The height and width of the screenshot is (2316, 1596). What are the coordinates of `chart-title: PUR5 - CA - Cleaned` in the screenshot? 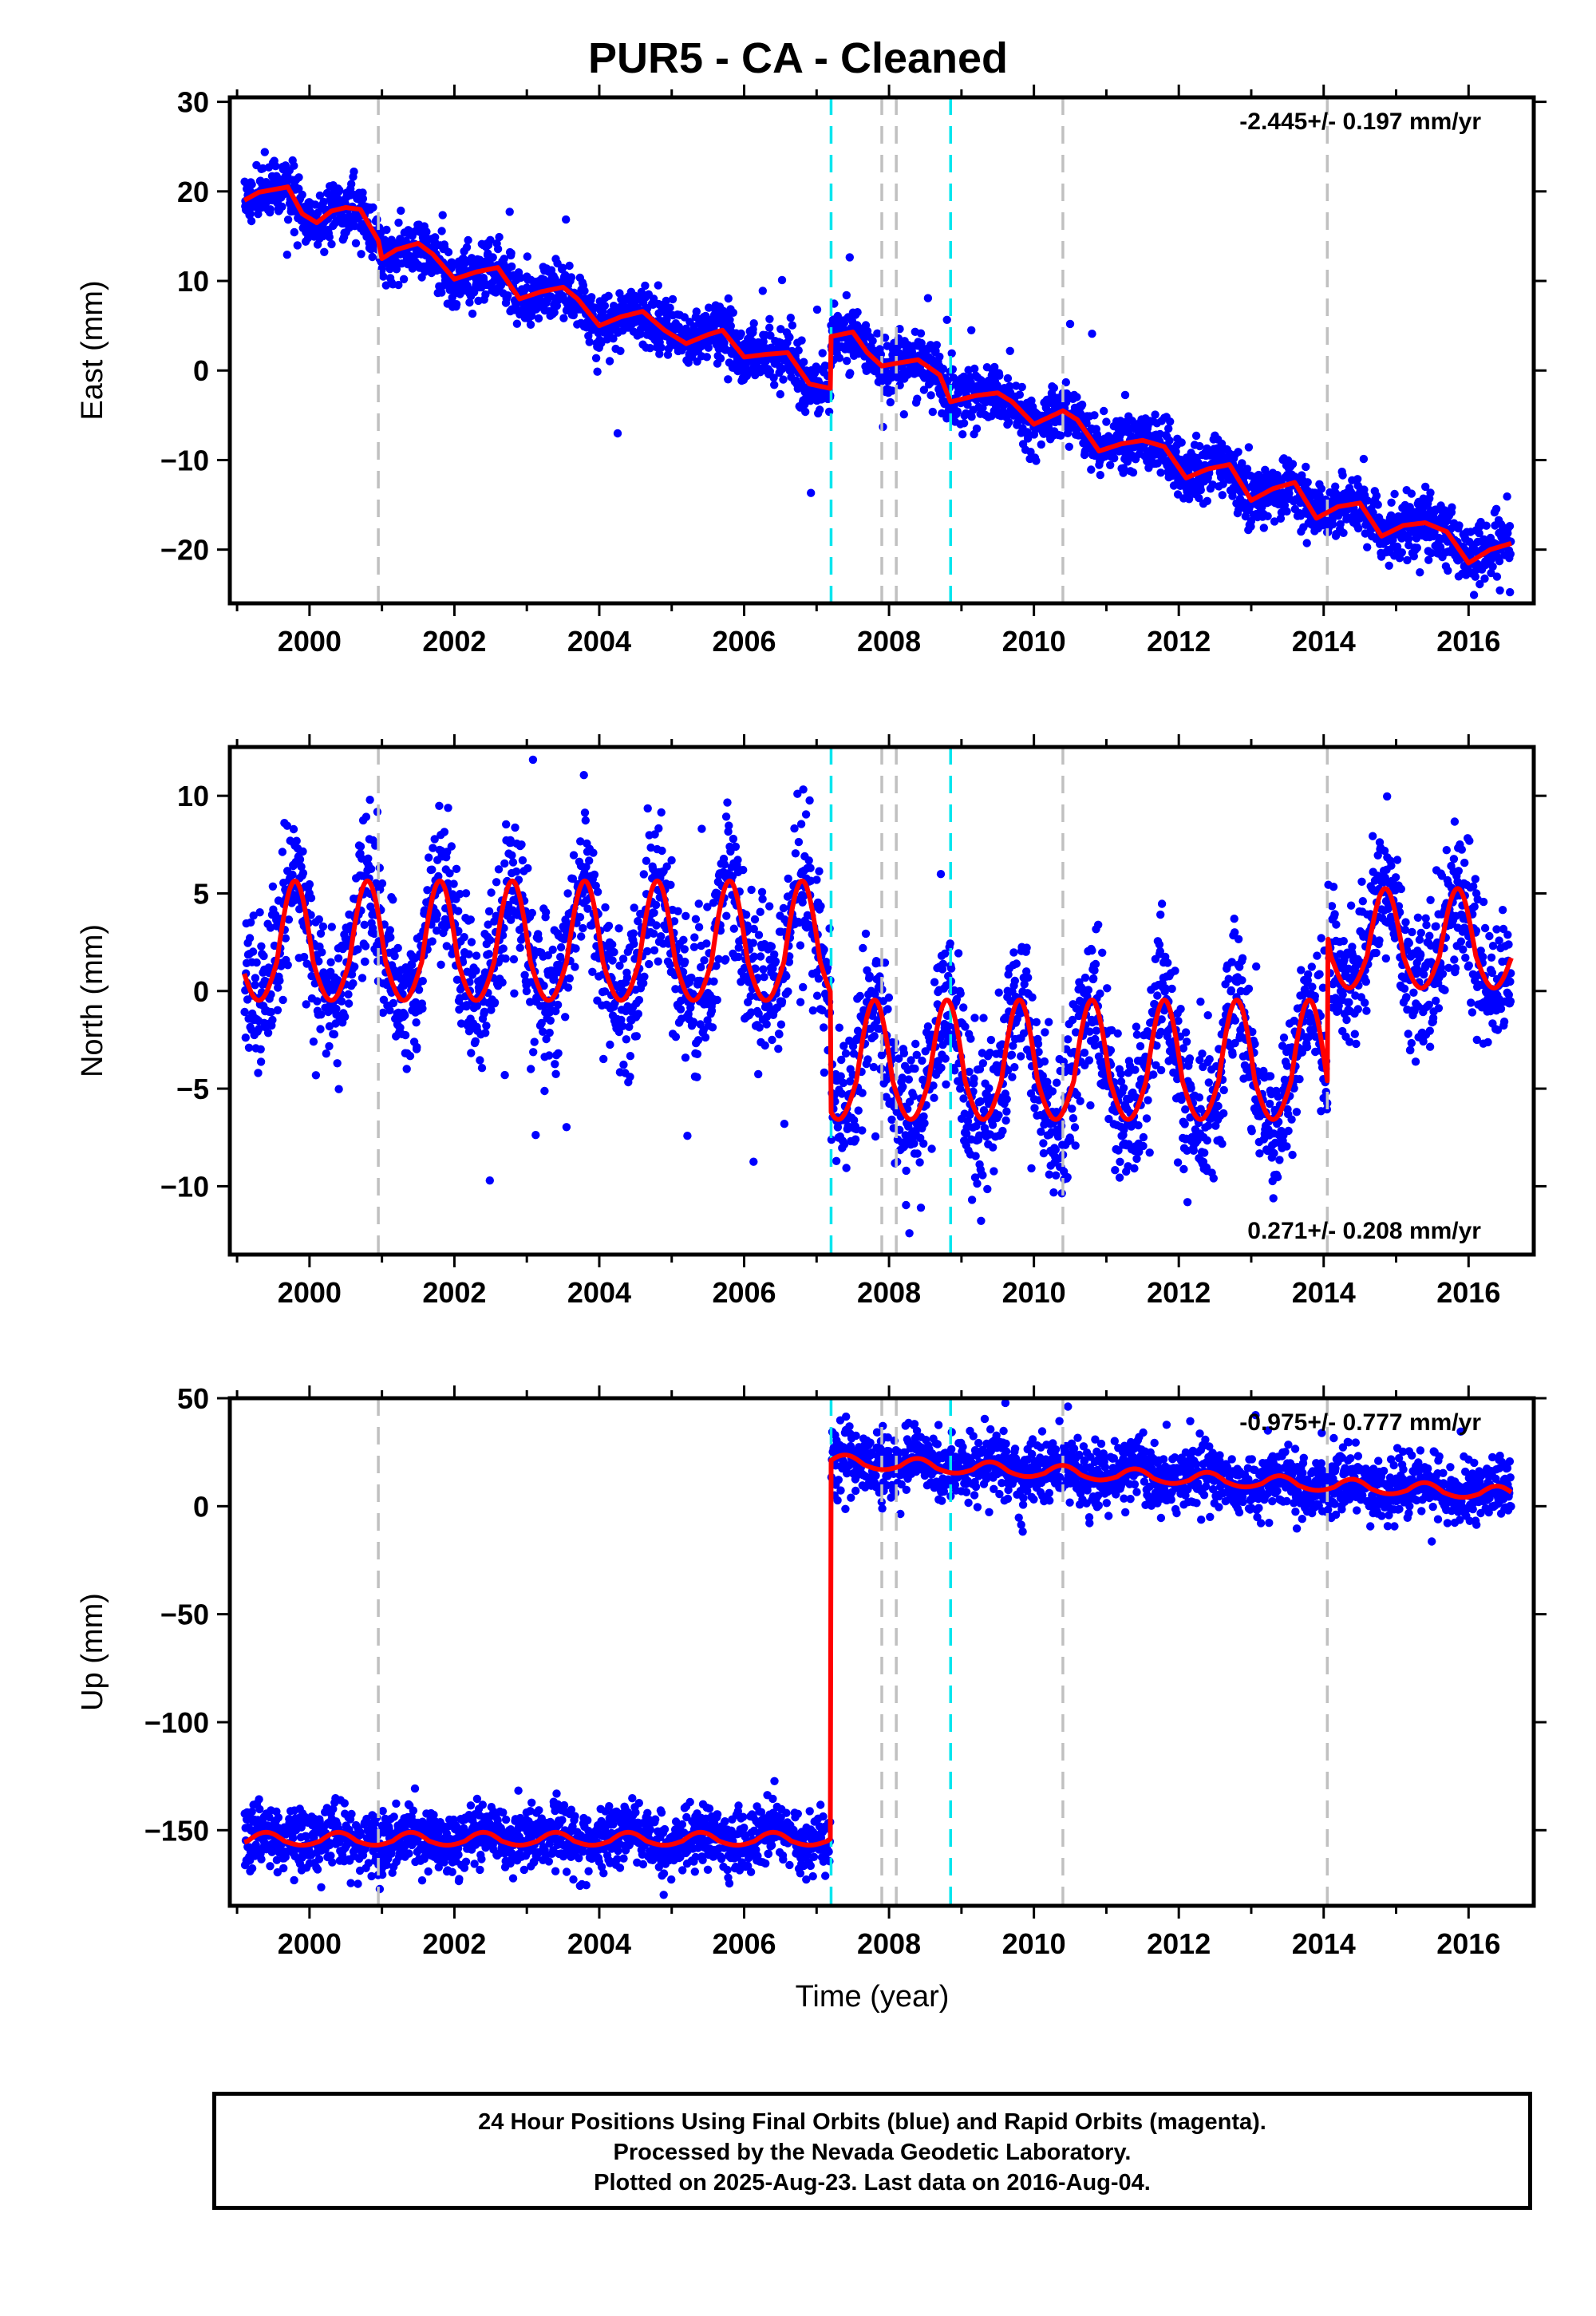 It's located at (798, 58).